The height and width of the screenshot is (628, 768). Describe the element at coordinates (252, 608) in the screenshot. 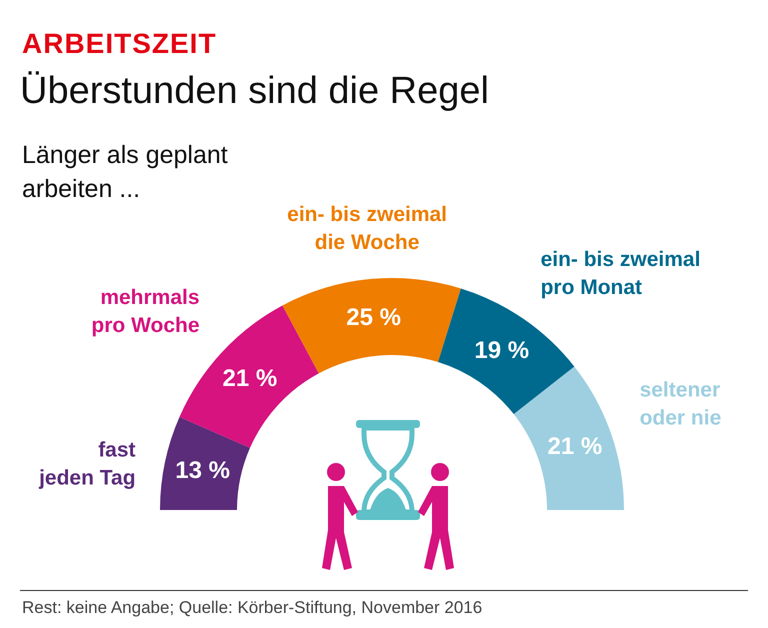

I see `text: Rest: keine Angabe; Quelle: Körber-Stiftung, November 2016` at that location.